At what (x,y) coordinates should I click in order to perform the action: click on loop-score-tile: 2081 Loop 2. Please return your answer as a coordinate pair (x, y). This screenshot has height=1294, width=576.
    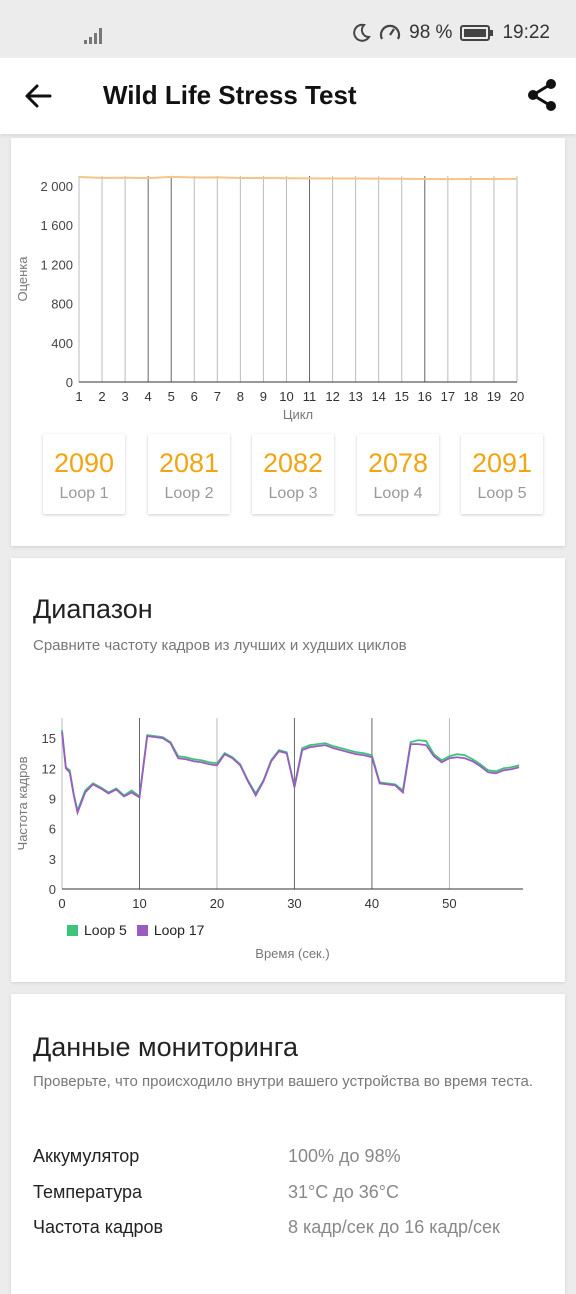
    Looking at the image, I should click on (189, 474).